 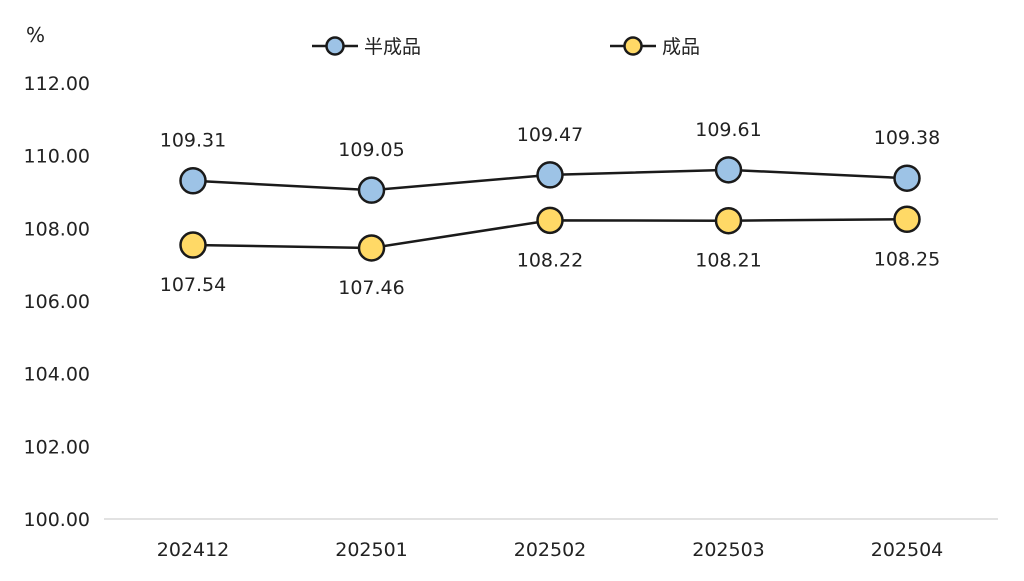 I want to click on x-tick-label: 202501, so click(x=371, y=550).